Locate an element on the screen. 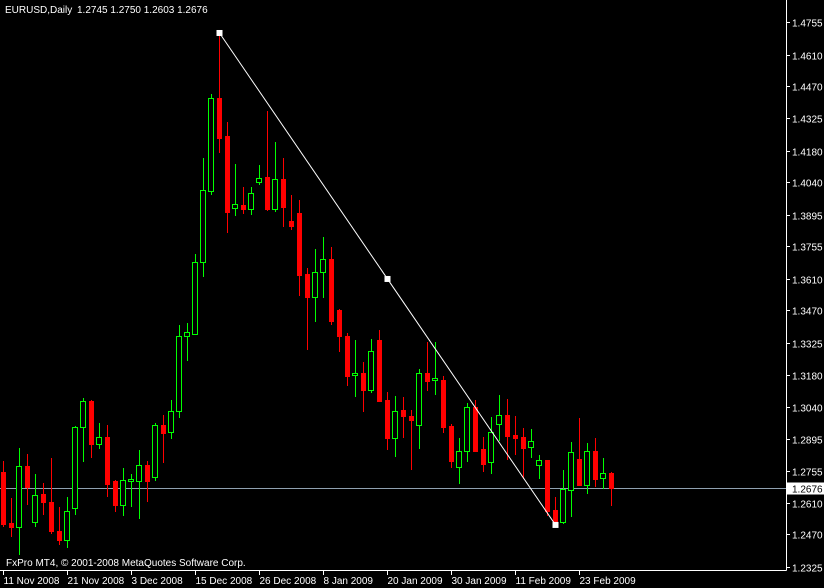 This screenshot has height=588, width=824. time-tick-label: 20 Jan 2009 is located at coordinates (415, 581).